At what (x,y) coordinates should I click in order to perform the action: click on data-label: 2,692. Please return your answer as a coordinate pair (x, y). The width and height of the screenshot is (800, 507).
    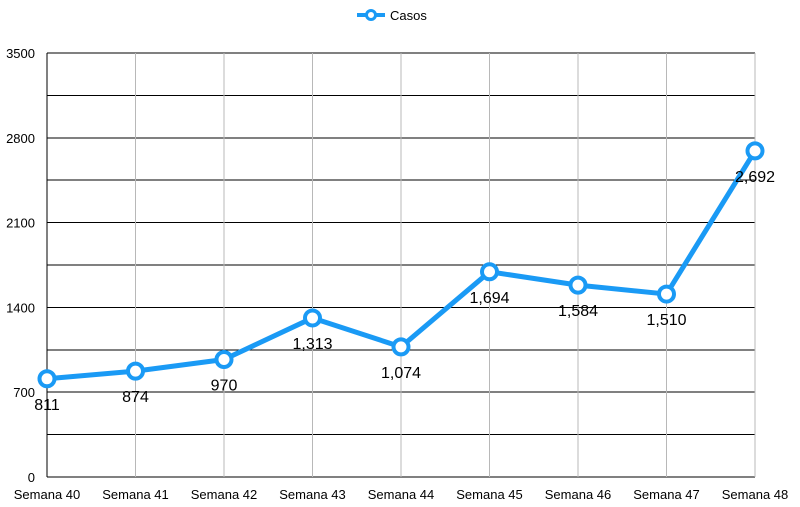
    Looking at the image, I should click on (755, 177).